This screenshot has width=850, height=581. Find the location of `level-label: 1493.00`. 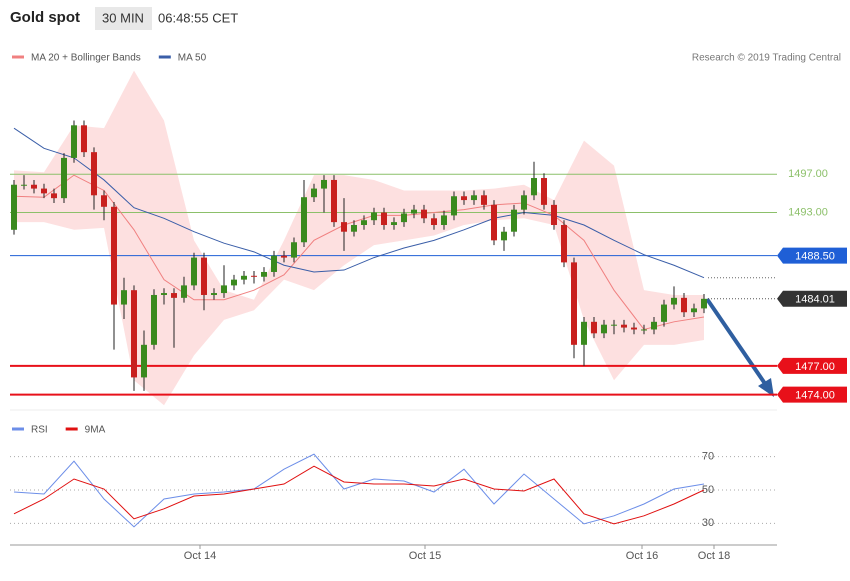

level-label: 1493.00 is located at coordinates (808, 212).